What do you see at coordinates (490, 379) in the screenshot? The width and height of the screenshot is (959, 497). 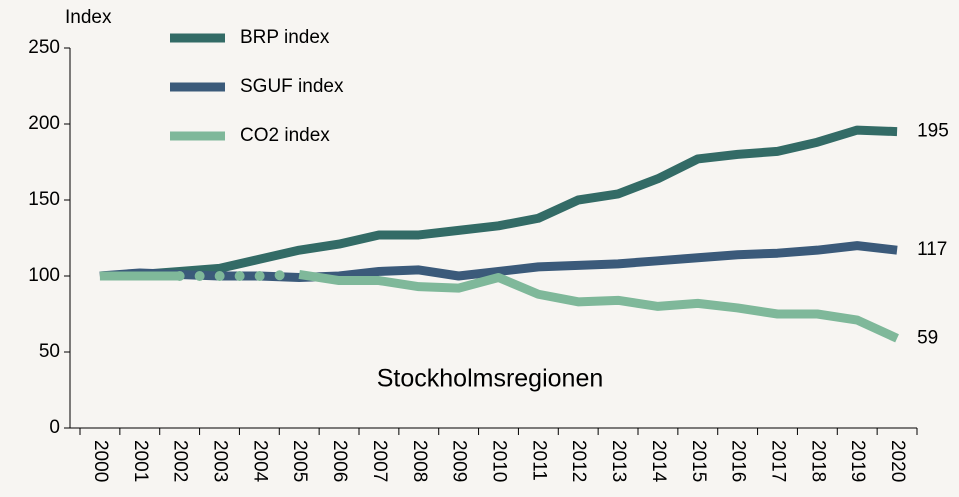 I see `annotation: Stockholmsregionen` at bounding box center [490, 379].